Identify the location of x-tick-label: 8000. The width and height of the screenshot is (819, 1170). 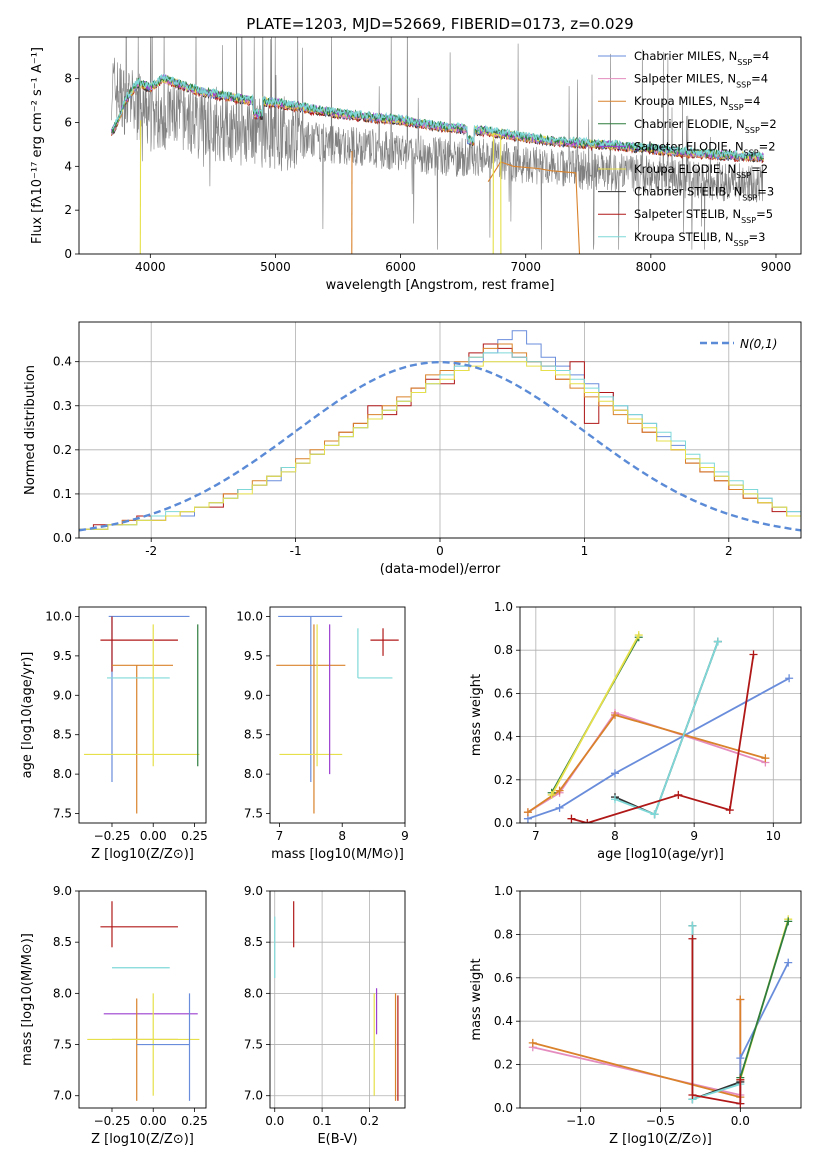
(651, 267).